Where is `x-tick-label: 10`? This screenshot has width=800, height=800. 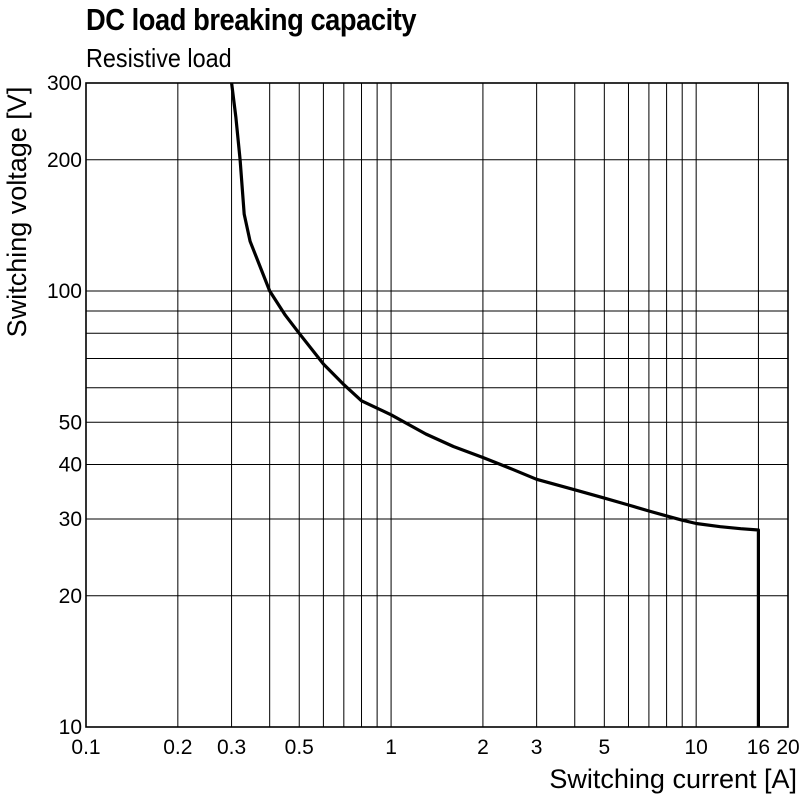 x-tick-label: 10 is located at coordinates (695, 747).